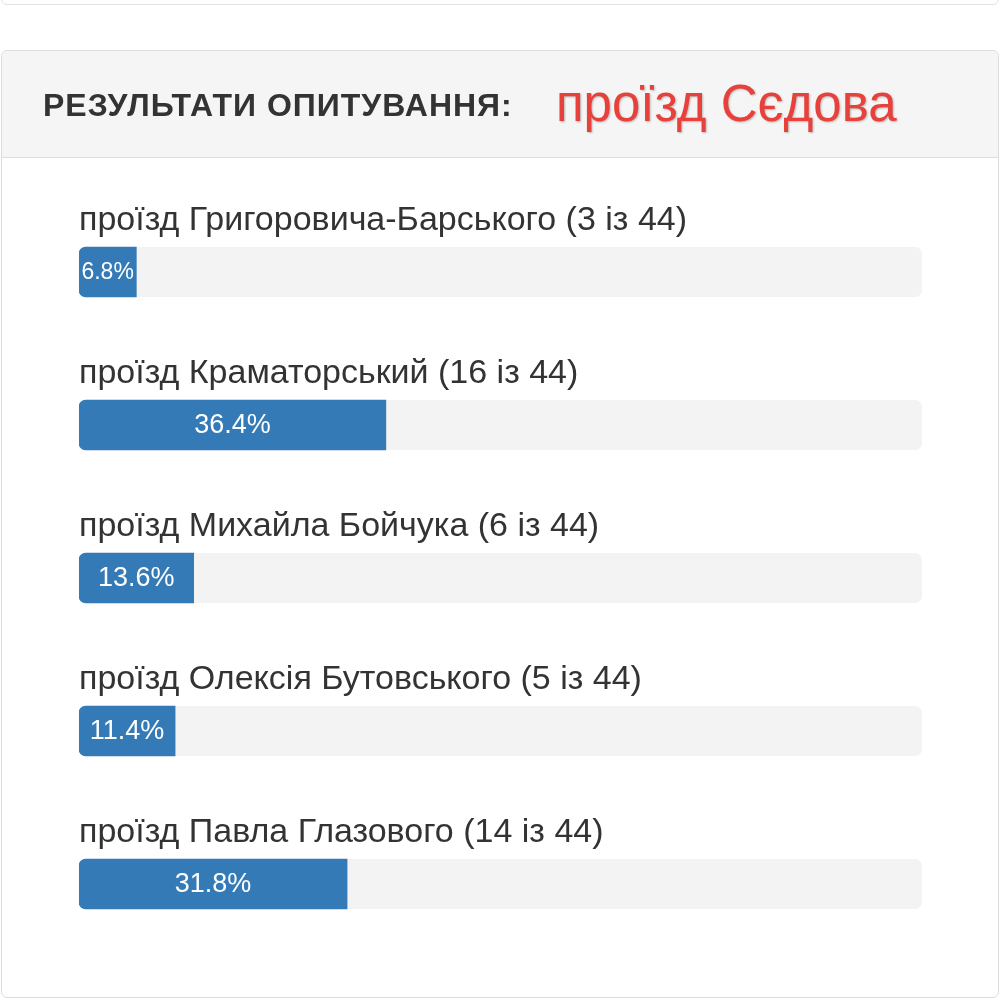 This screenshot has height=1001, width=1000. Describe the element at coordinates (278, 105) in the screenshot. I see `chart-title: РЕЗУЛЬТАТИ ОПИТУВАННЯ:` at that location.